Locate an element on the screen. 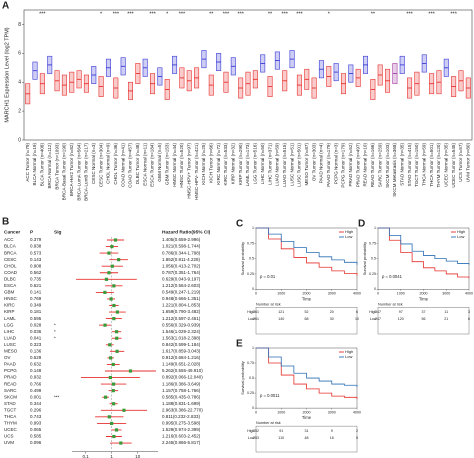 The height and width of the screenshot is (458, 474). p-value: 0.096 is located at coordinates (36, 442).